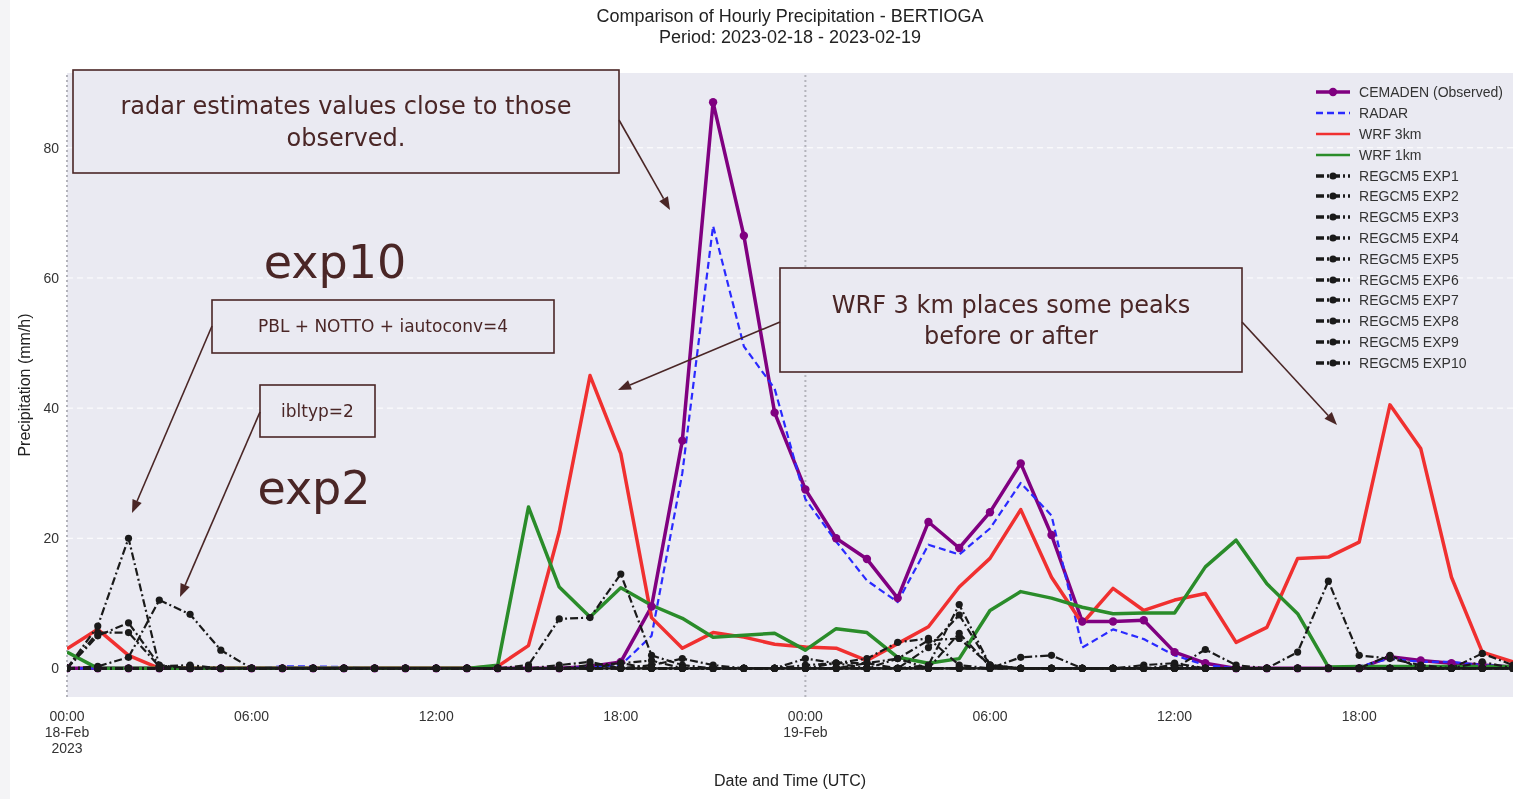 The width and height of the screenshot is (1513, 799). I want to click on legend-label: REGCM5 EXP6, so click(1409, 279).